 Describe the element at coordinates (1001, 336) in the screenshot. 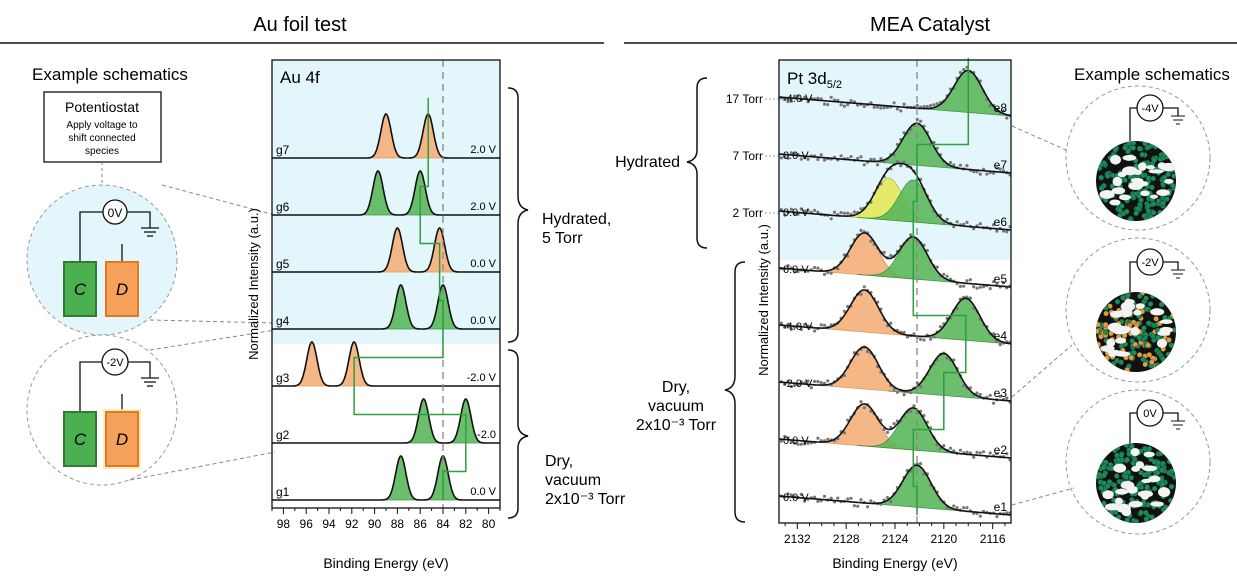

I see `label-e4: e4` at that location.